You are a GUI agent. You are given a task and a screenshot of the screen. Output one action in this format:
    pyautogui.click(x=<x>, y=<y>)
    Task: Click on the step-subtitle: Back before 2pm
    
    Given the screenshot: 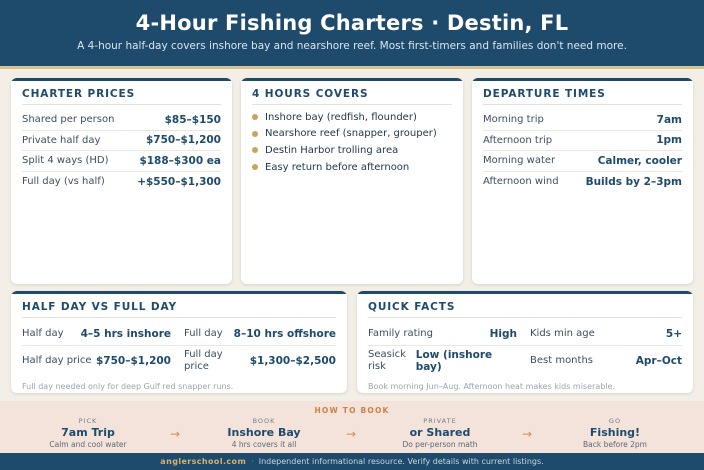 What is the action you would take?
    pyautogui.click(x=615, y=444)
    